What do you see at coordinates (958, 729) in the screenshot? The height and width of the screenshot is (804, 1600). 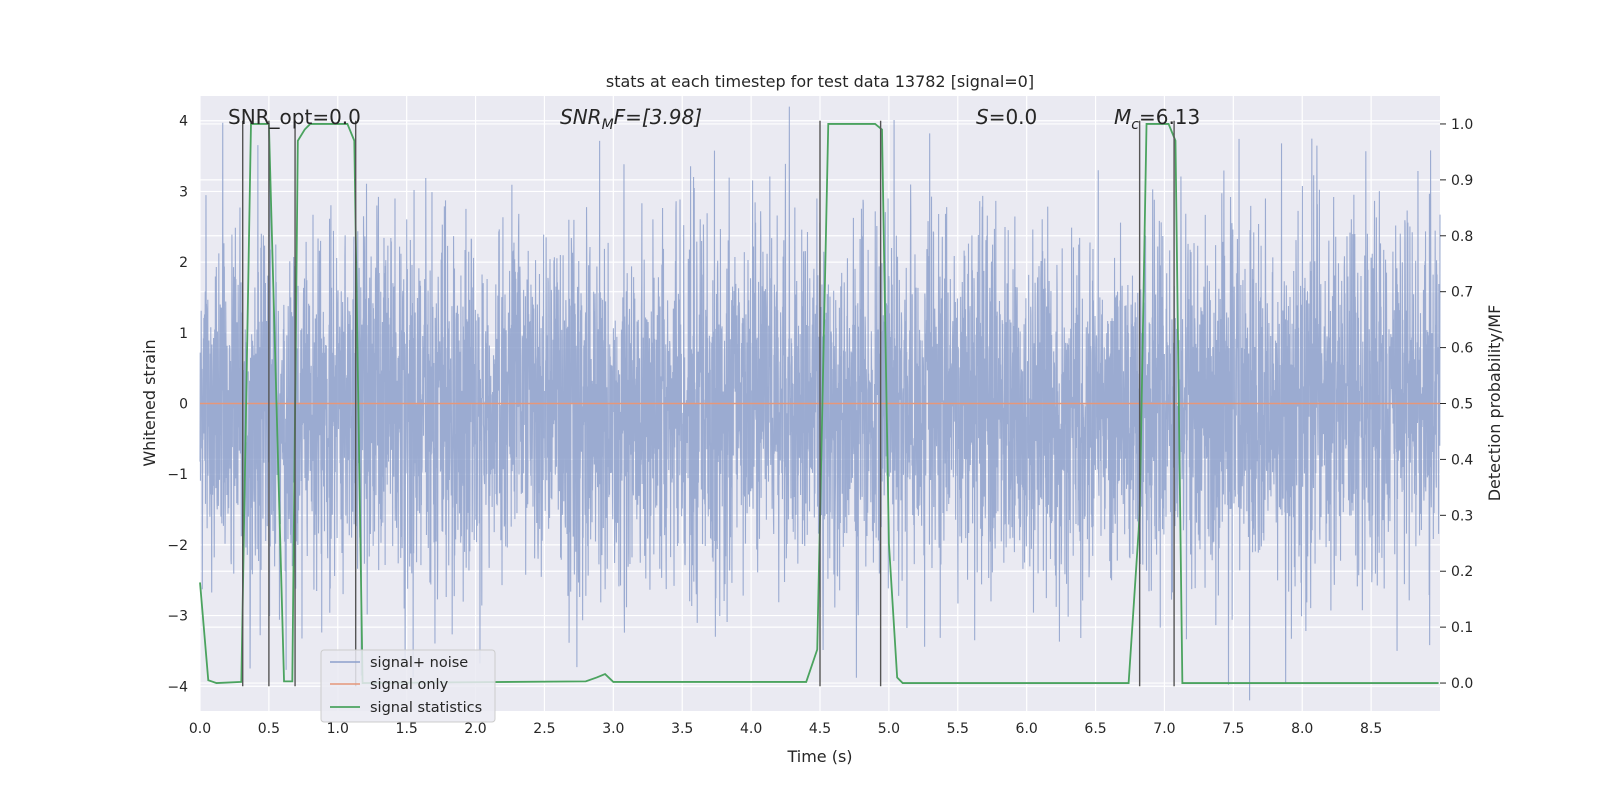 I see `x-tick-label-11: 5.5` at bounding box center [958, 729].